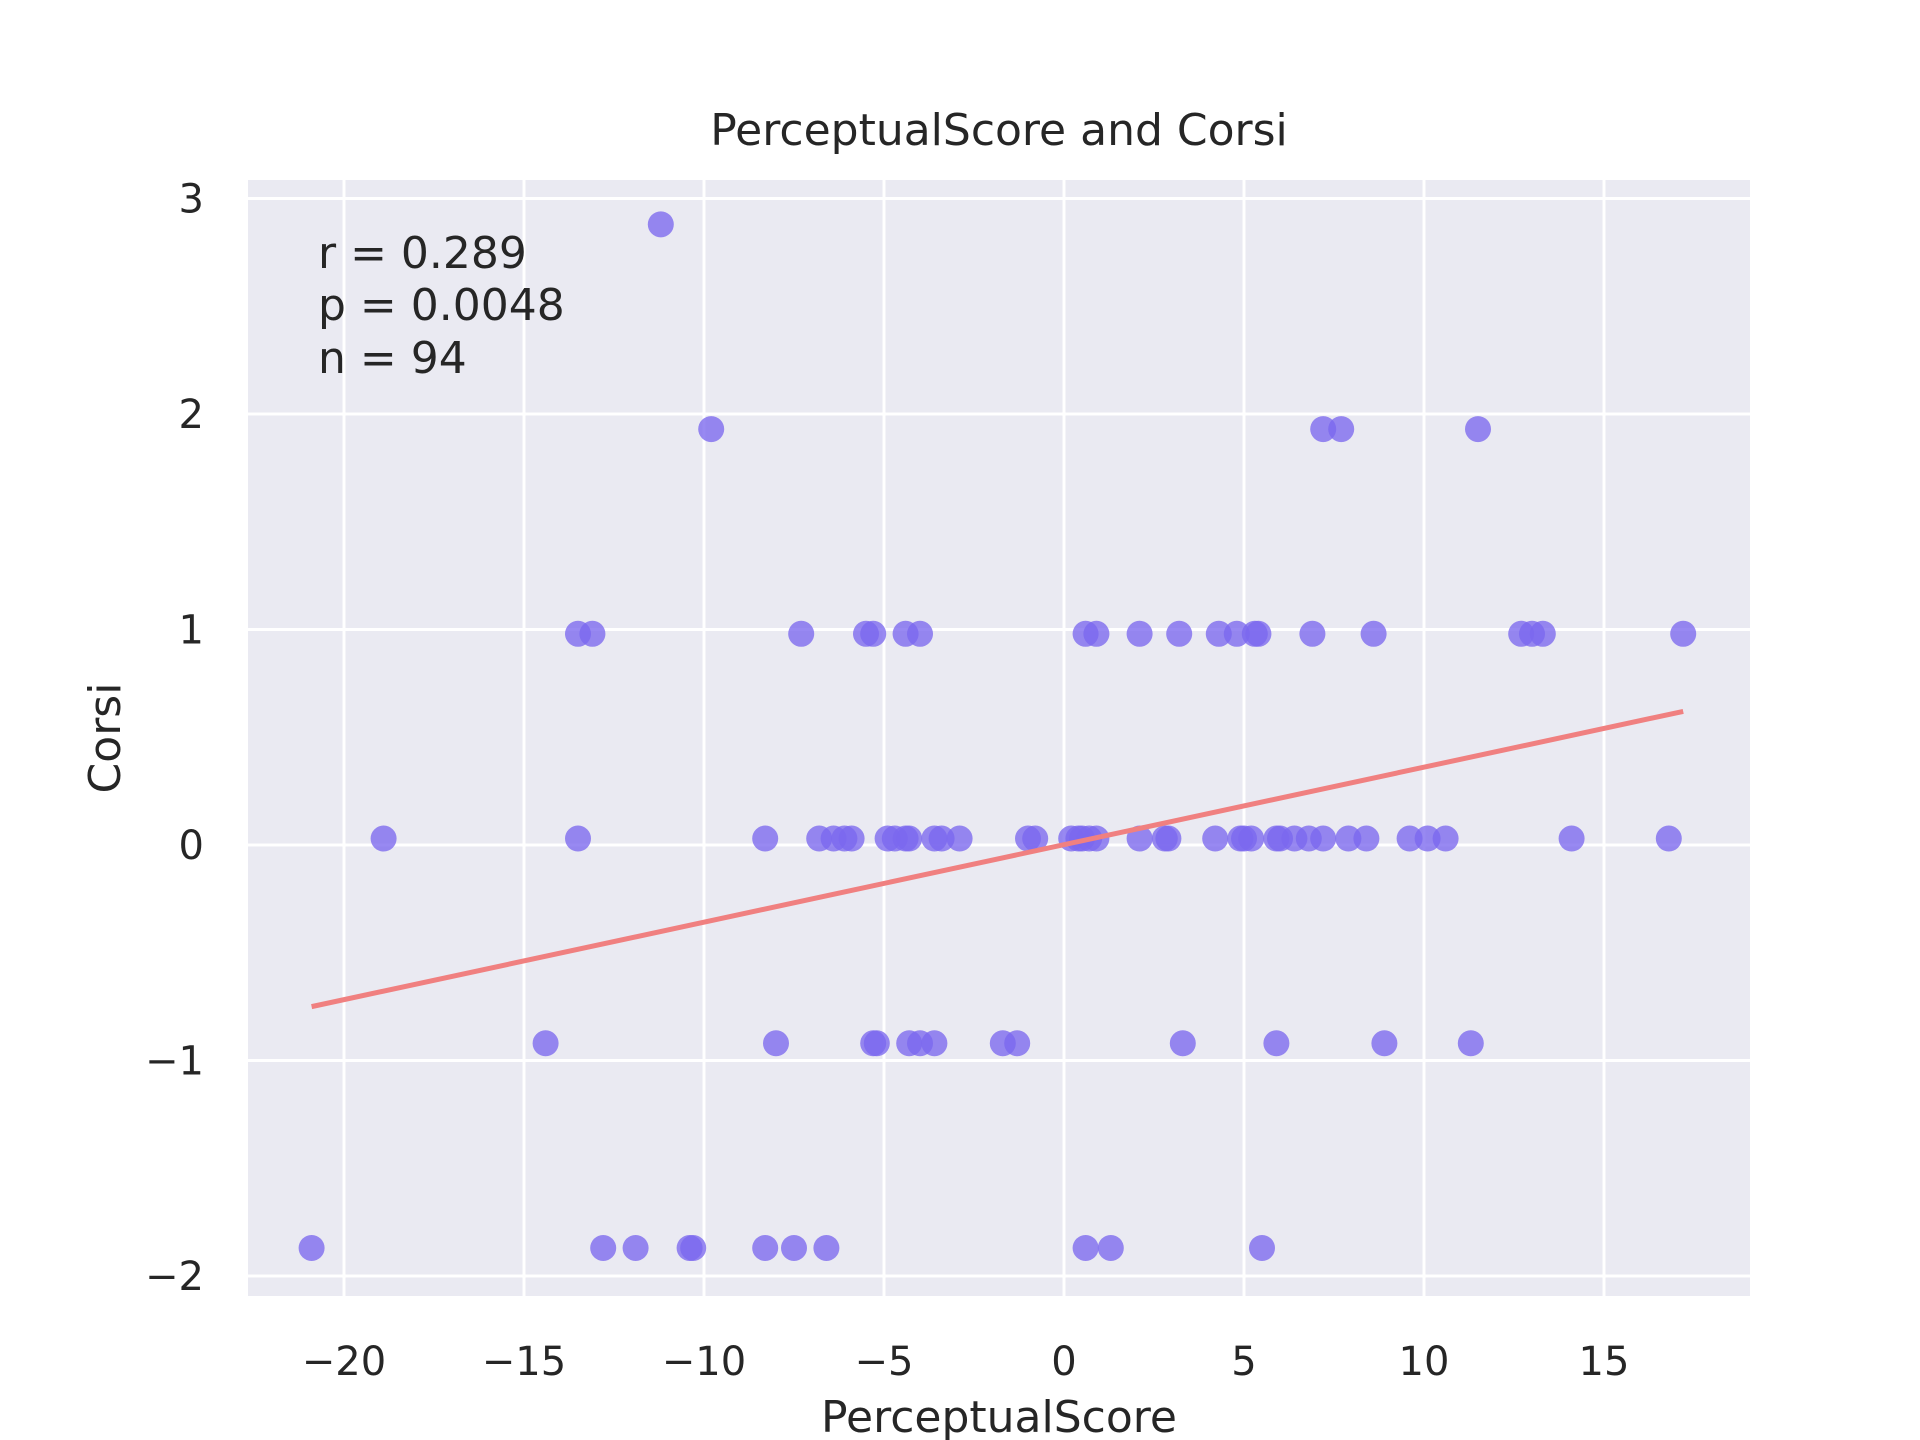  I want to click on x-tick-label: 0, so click(1063, 1362).